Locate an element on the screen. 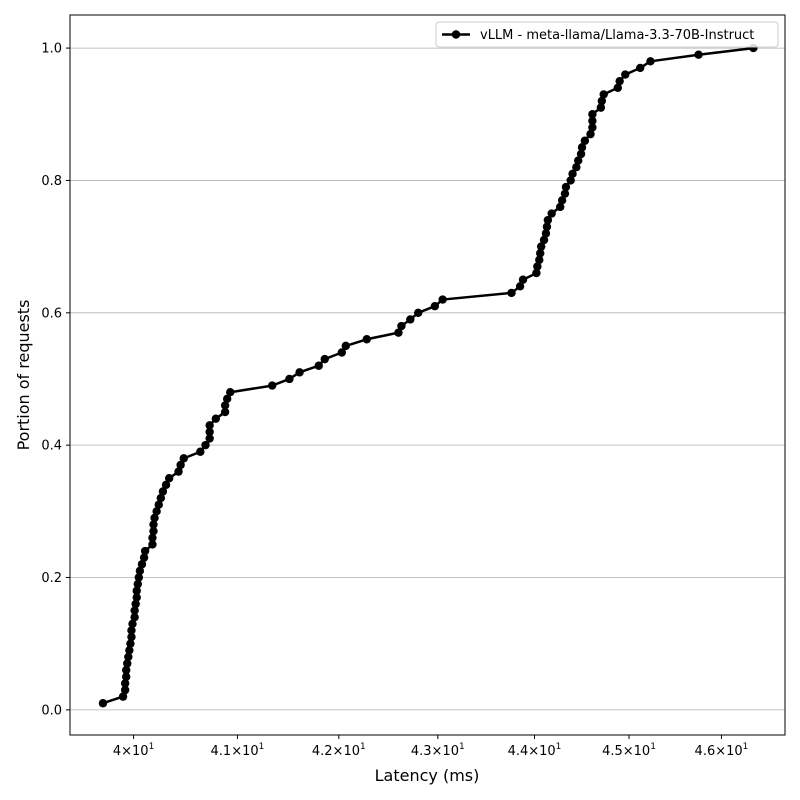 This screenshot has width=800, height=800. y-tick-label: 0.4 is located at coordinates (51, 446).